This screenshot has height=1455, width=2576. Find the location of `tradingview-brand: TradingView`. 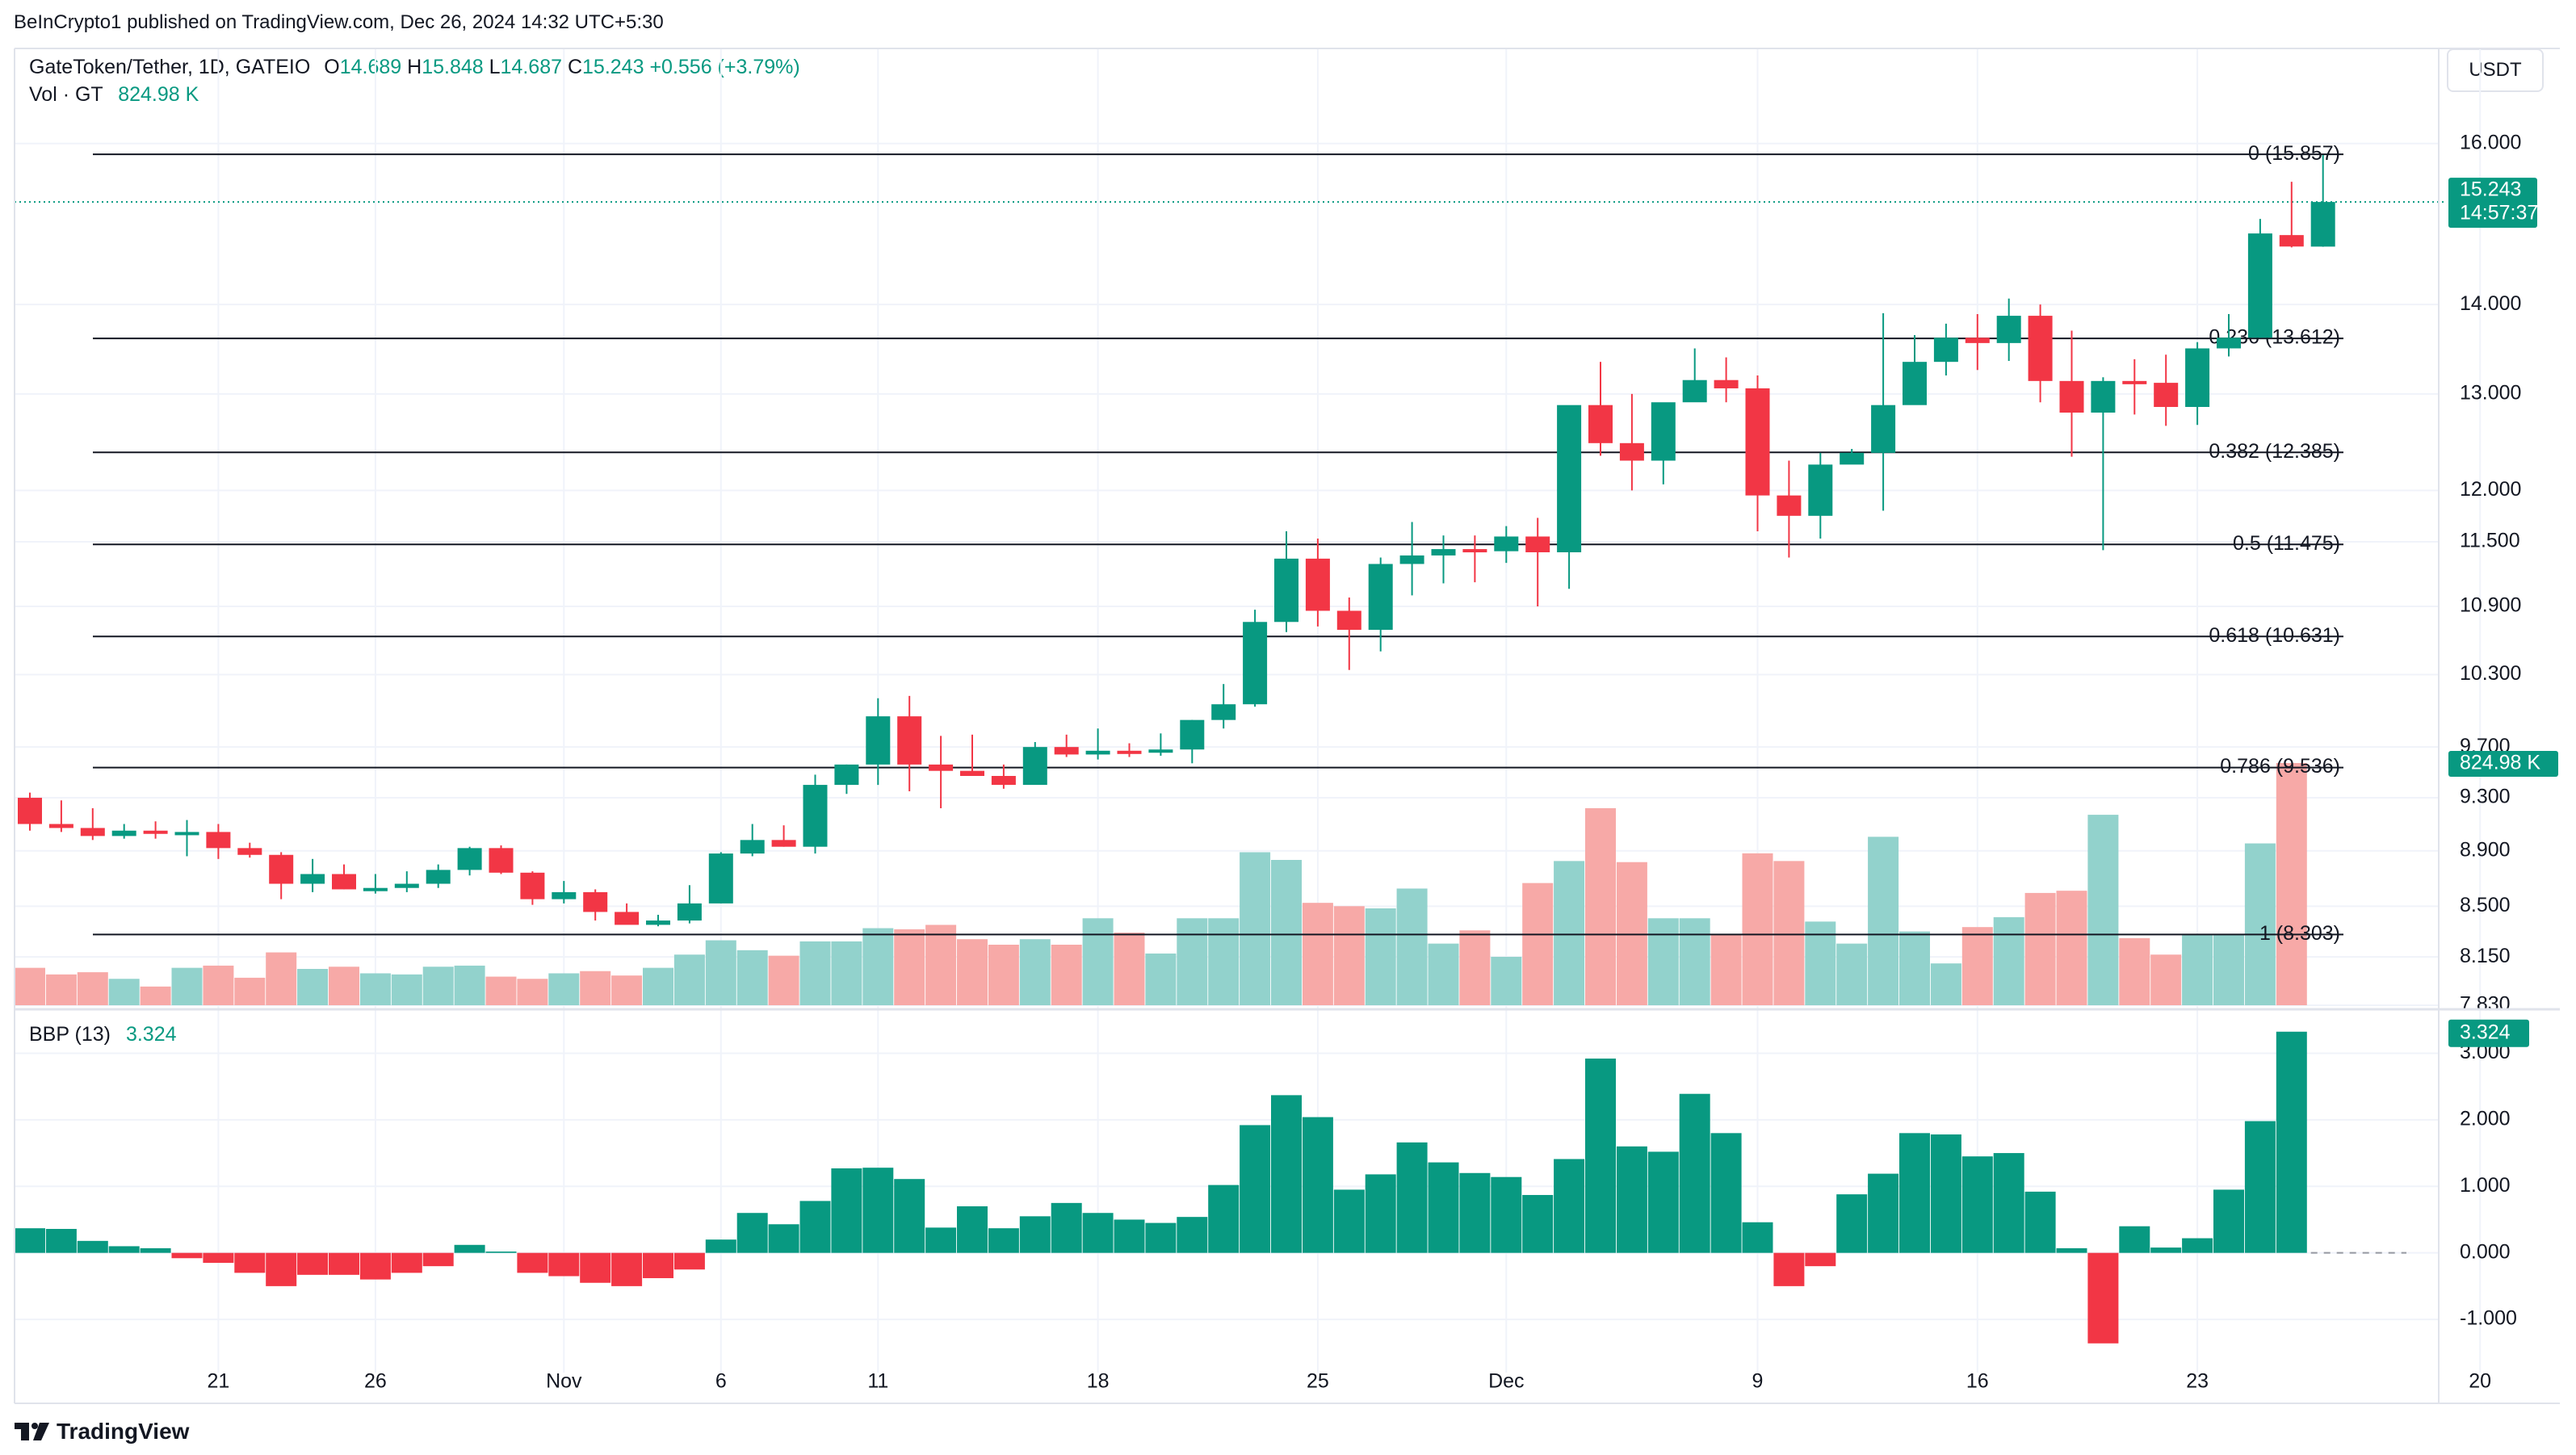

tradingview-brand: TradingView is located at coordinates (102, 1432).